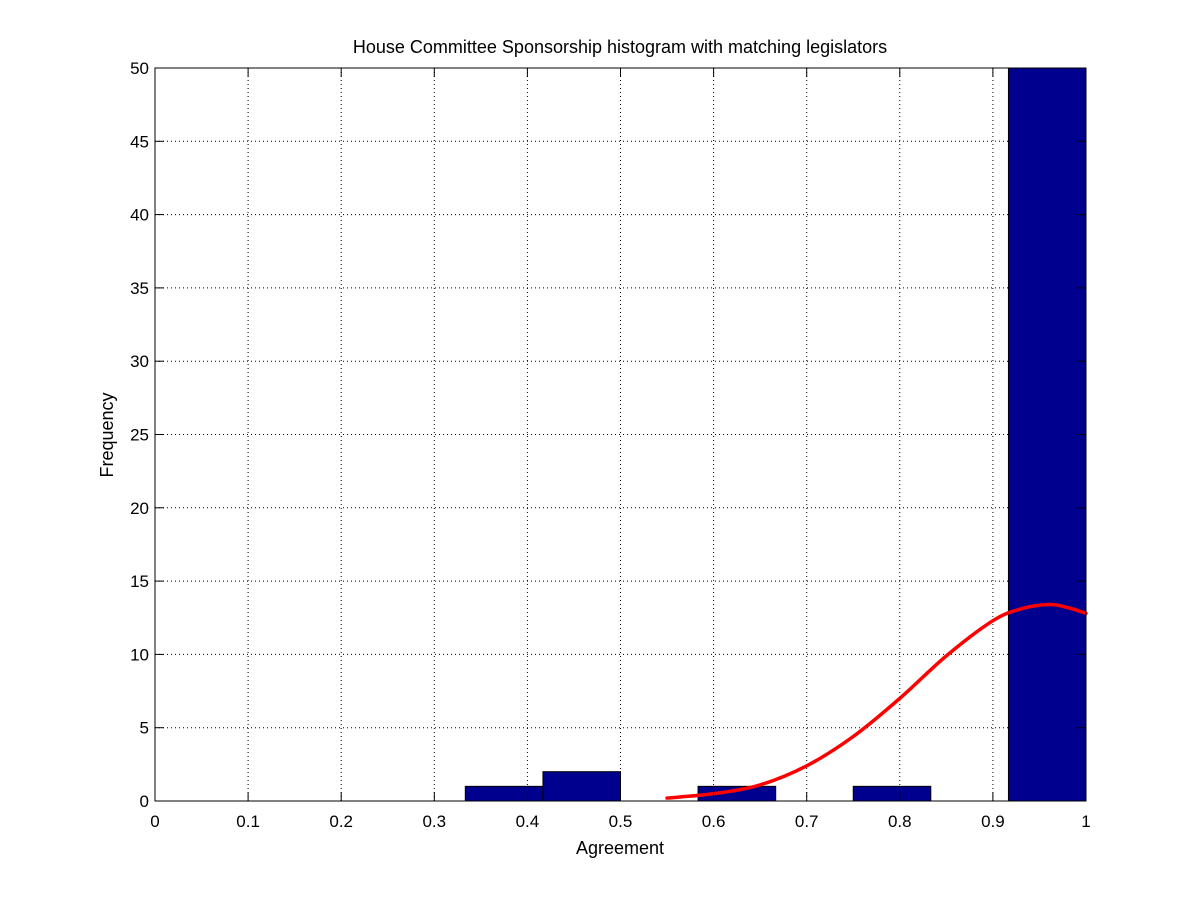  What do you see at coordinates (900, 821) in the screenshot?
I see `x-tick-label: 0.8` at bounding box center [900, 821].